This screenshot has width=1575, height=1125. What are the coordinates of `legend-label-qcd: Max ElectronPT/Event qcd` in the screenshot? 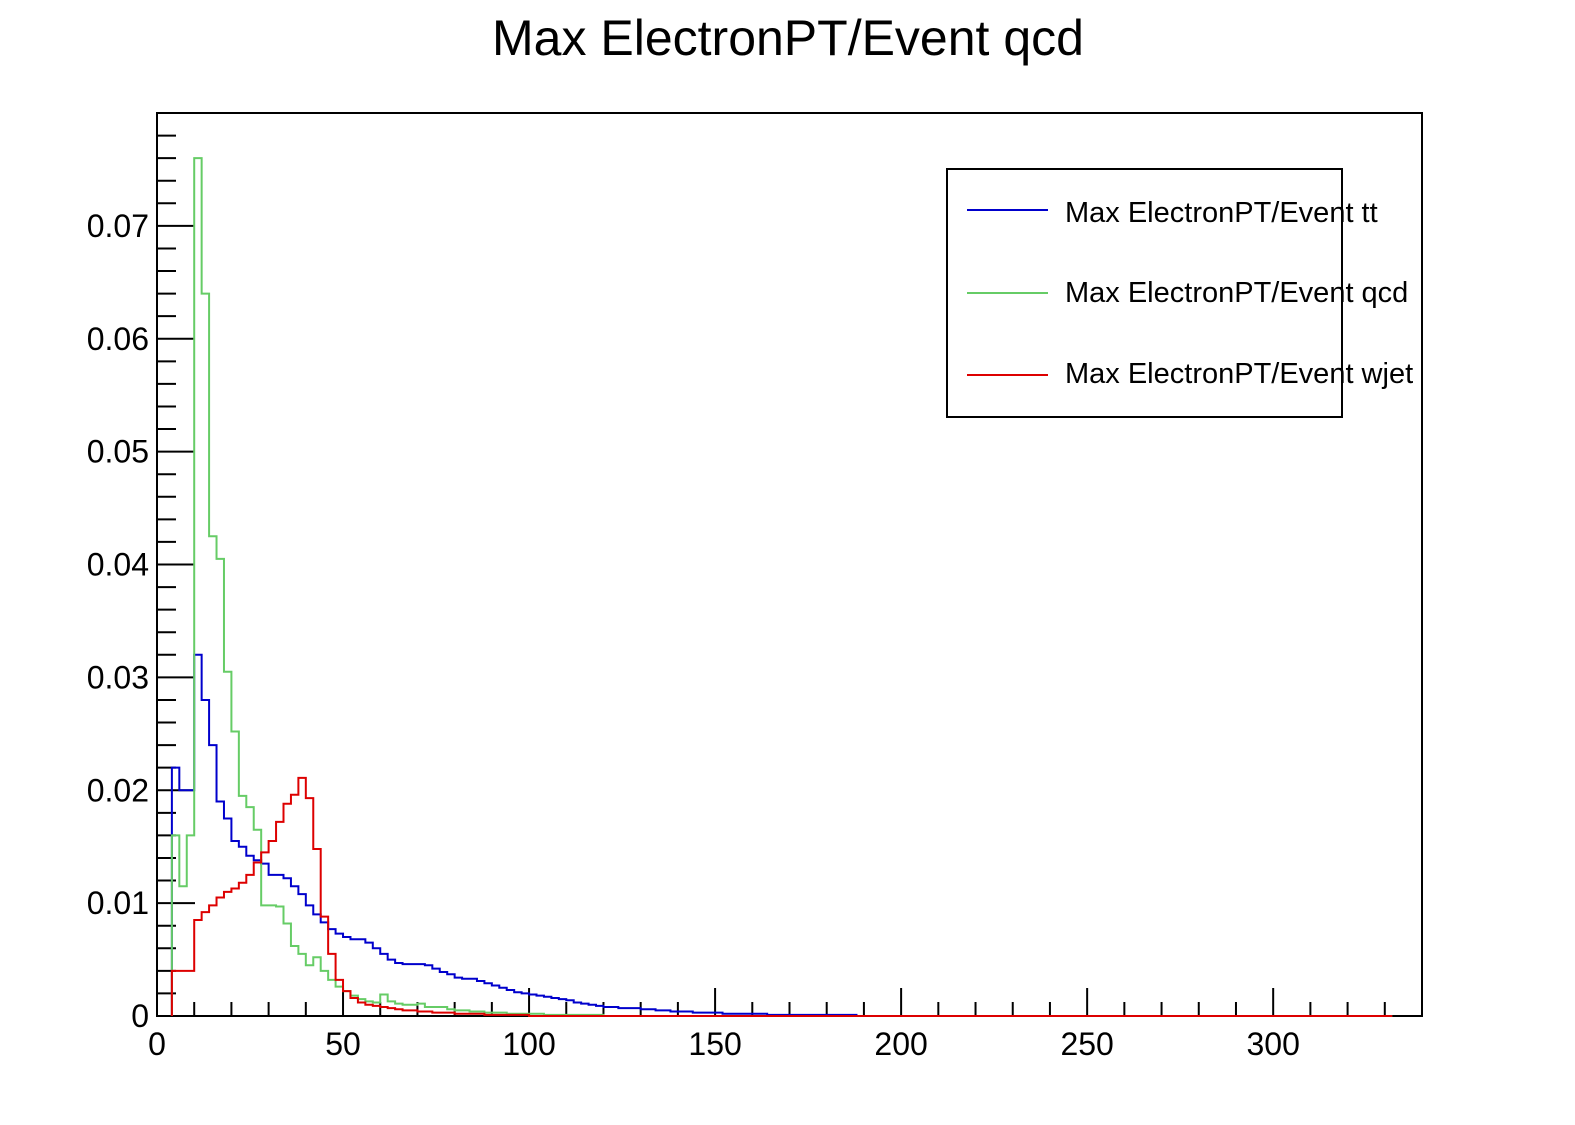 It's located at (1236, 293).